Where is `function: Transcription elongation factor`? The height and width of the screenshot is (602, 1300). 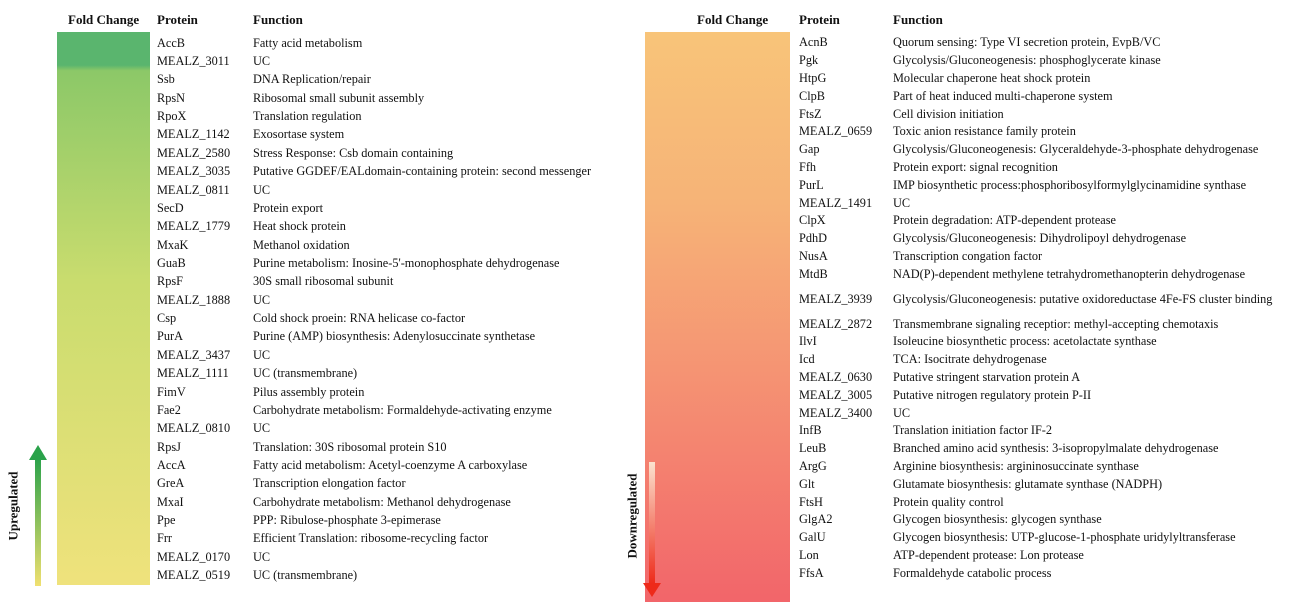
function: Transcription elongation factor is located at coordinates (329, 483).